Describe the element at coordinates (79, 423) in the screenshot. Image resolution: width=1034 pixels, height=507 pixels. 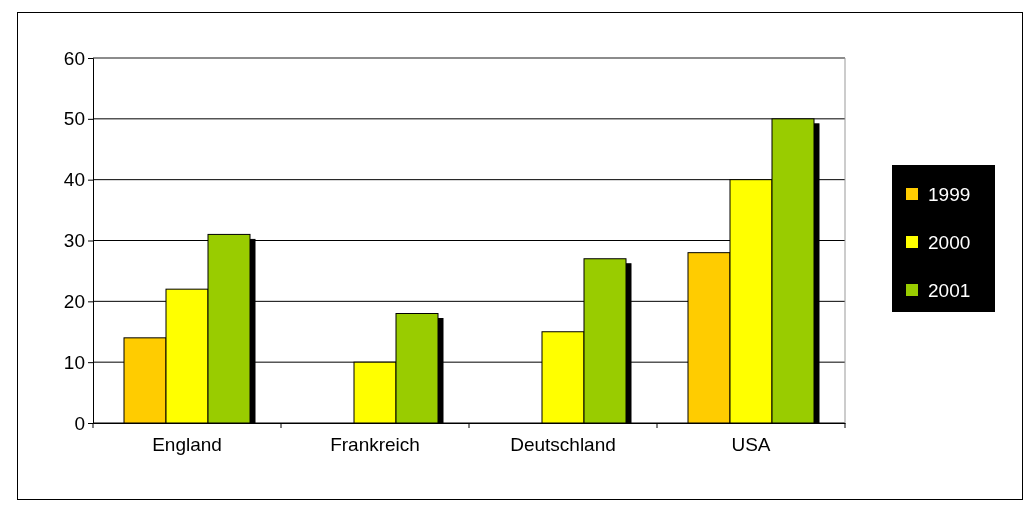
I see `y-tick-label: 0` at that location.